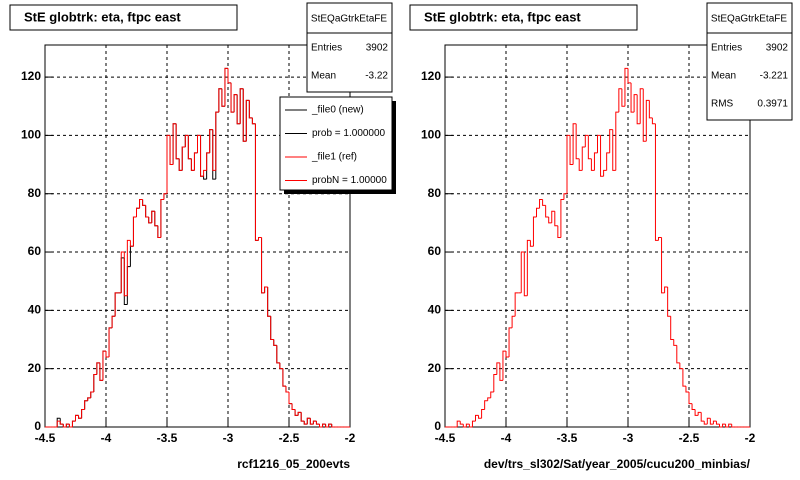  I want to click on y-tick-label: 0, so click(37, 426).